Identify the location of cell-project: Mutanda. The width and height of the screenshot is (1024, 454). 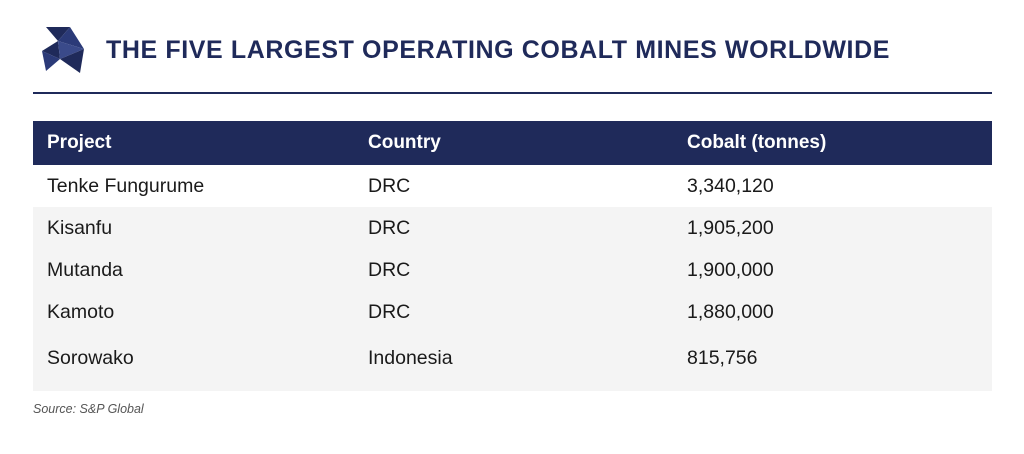
(193, 270).